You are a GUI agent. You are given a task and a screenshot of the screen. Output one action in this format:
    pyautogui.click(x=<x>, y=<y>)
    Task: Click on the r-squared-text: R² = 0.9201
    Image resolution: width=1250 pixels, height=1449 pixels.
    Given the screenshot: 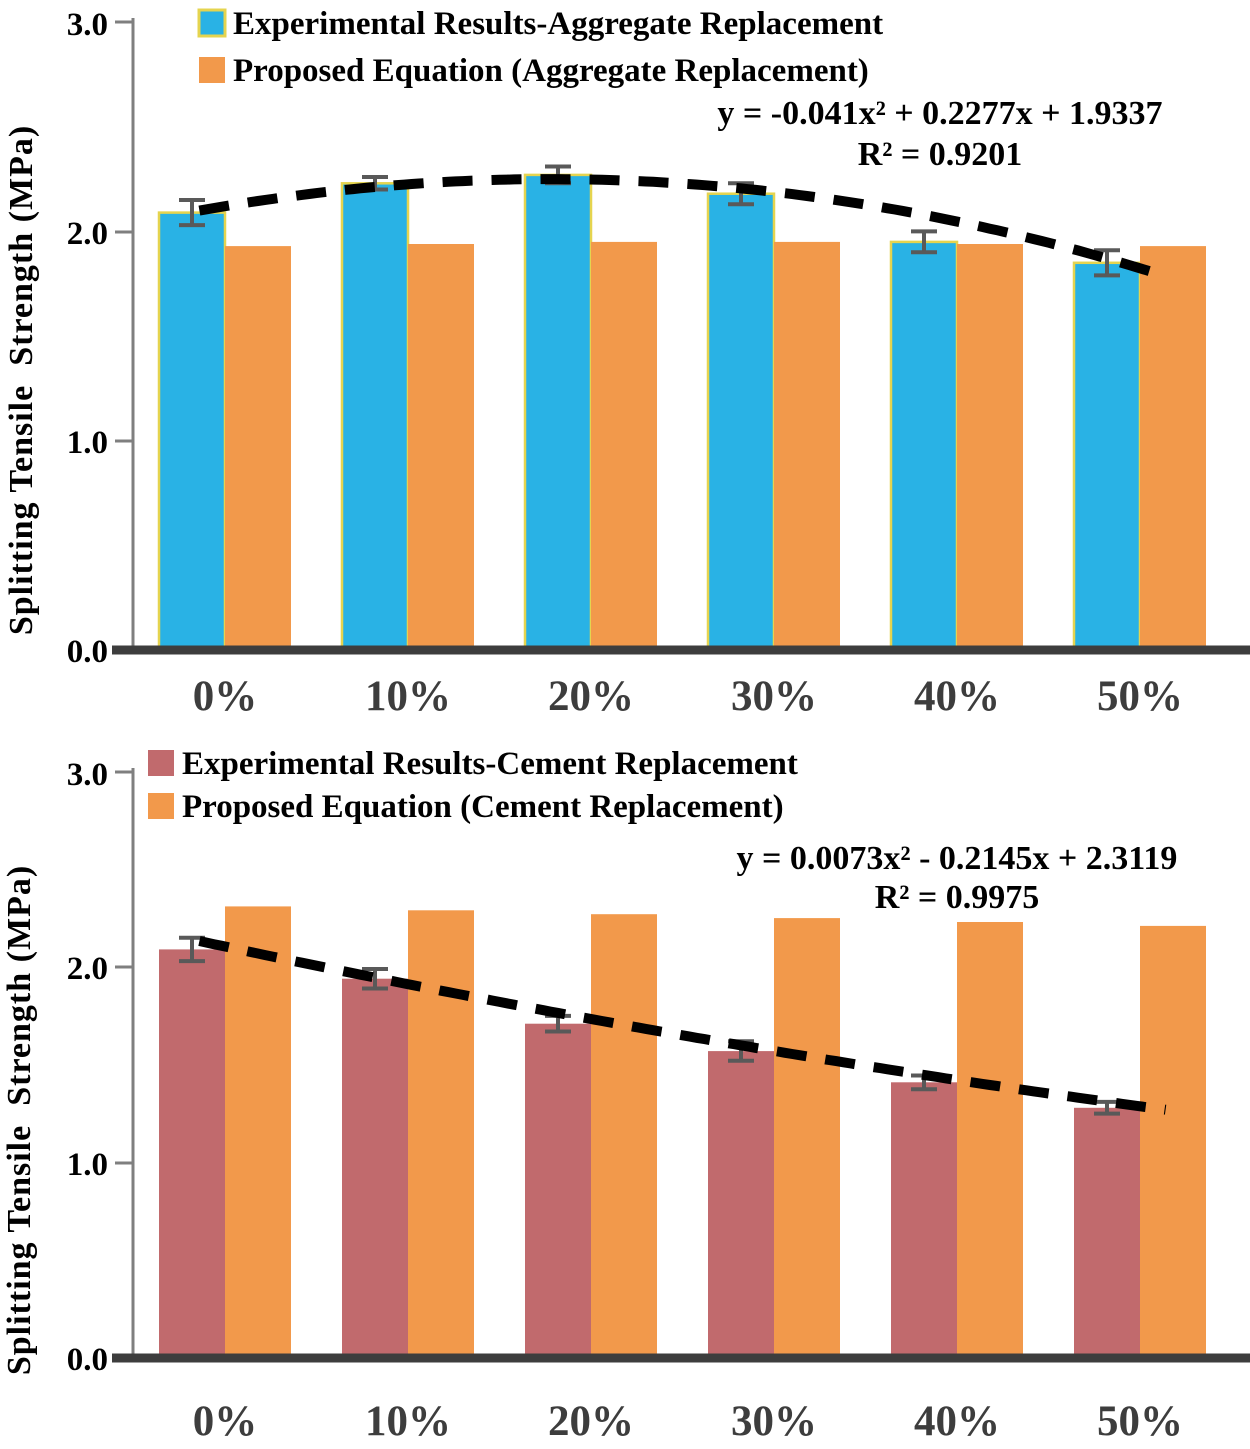 What is the action you would take?
    pyautogui.click(x=940, y=154)
    